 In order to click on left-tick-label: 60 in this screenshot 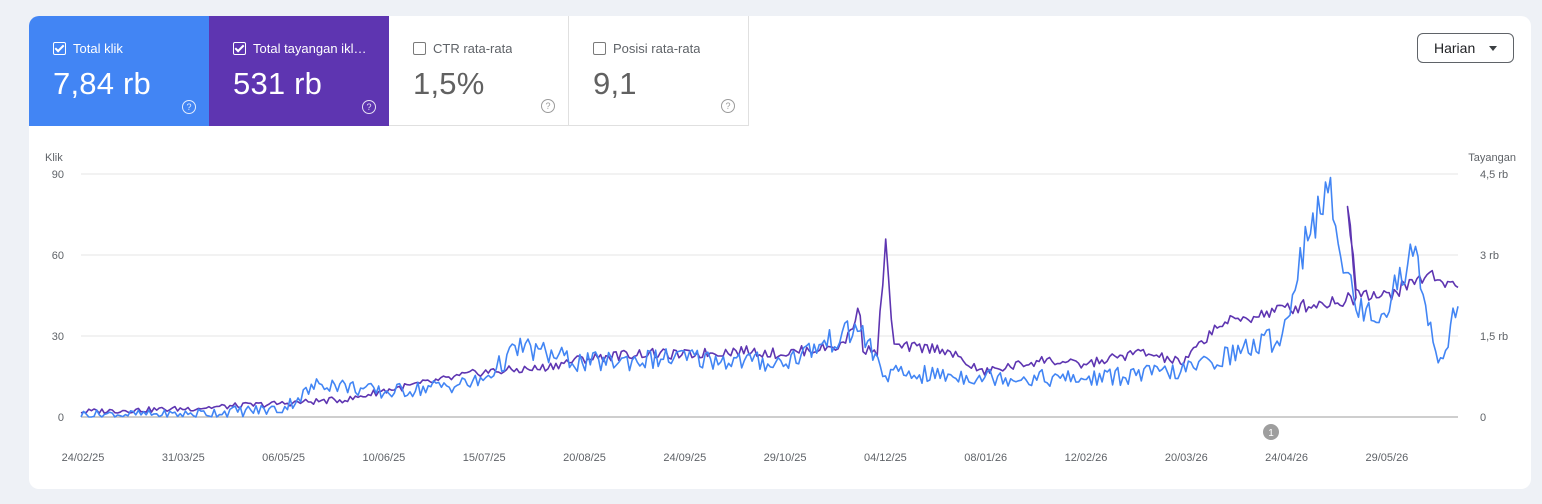, I will do `click(58, 256)`.